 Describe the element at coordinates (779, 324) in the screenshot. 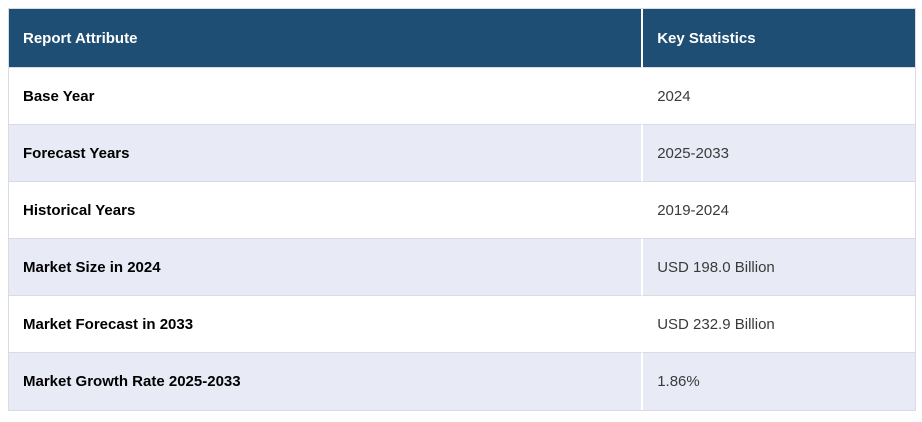

I see `key-statistic-cell: USD 232.9 Billion` at that location.